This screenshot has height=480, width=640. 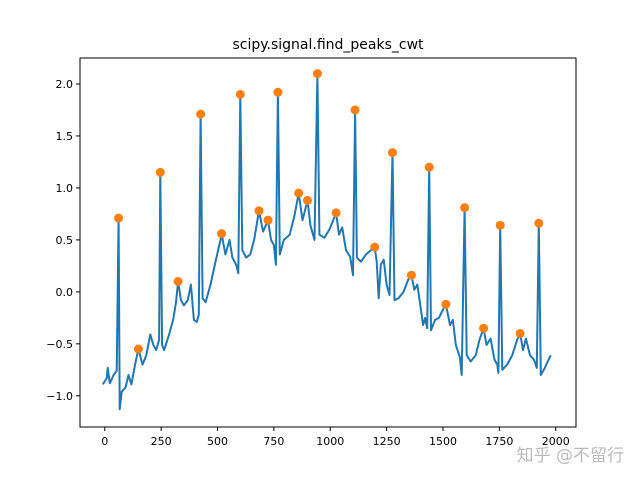 What do you see at coordinates (104, 441) in the screenshot?
I see `x-tick-label-0: 0` at bounding box center [104, 441].